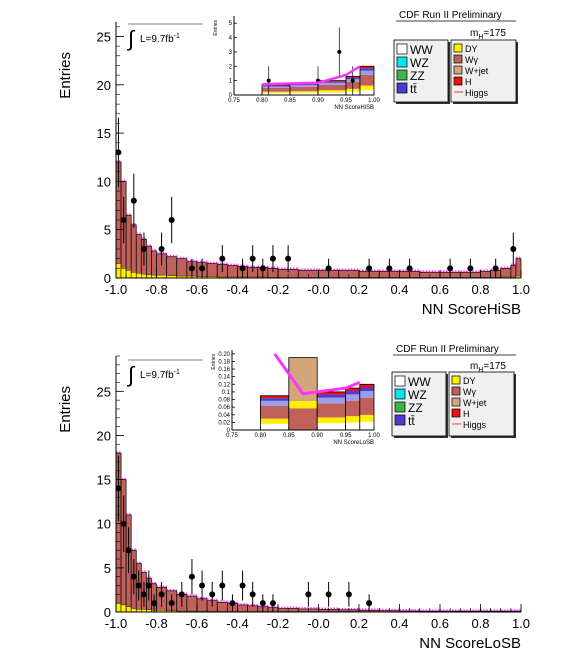 This screenshot has height=667, width=567. What do you see at coordinates (471, 49) in the screenshot?
I see `legend-label-dy: DY` at bounding box center [471, 49].